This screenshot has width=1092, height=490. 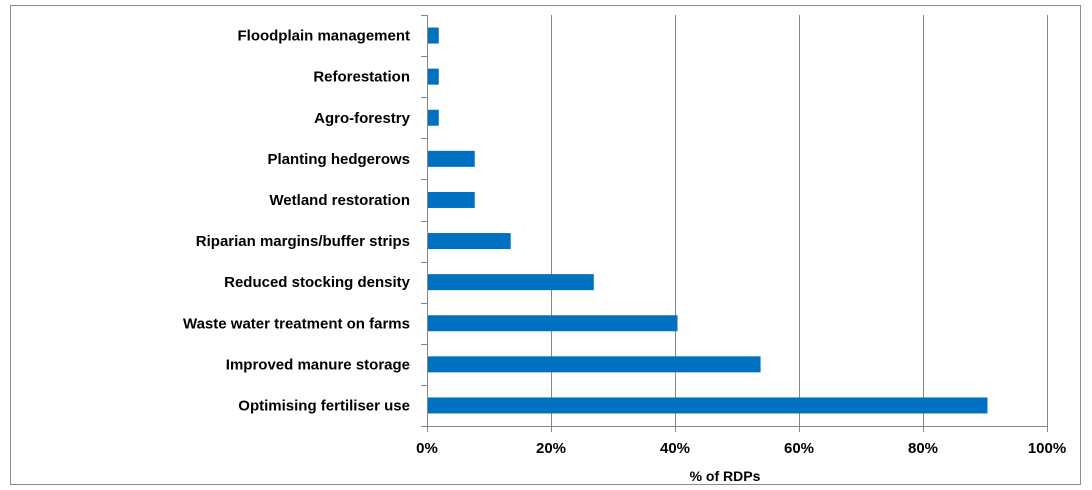 What do you see at coordinates (361, 77) in the screenshot?
I see `category-label: Reforestation` at bounding box center [361, 77].